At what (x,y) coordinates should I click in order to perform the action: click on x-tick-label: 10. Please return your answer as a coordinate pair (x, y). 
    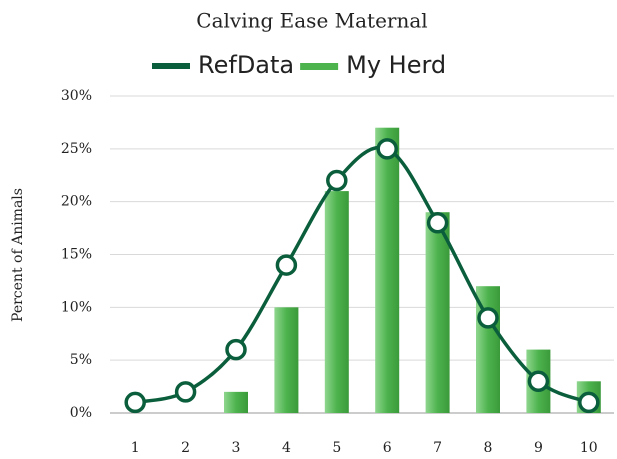
    Looking at the image, I should click on (589, 448).